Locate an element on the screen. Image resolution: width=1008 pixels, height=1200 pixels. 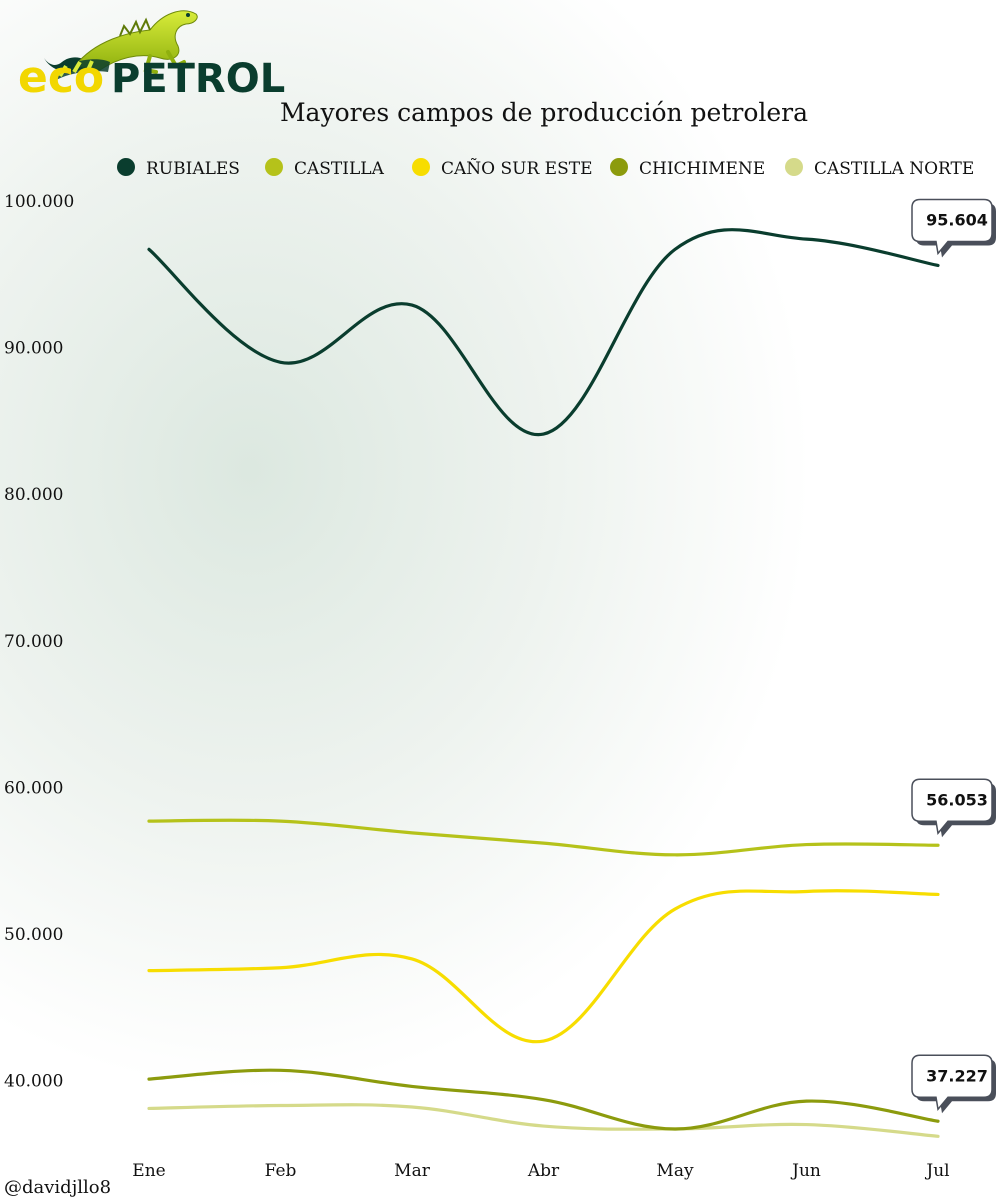
x-tick-label: Jun is located at coordinates (805, 1171).